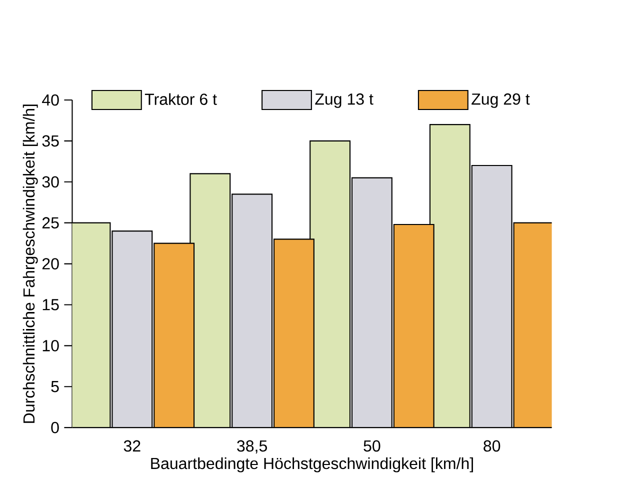 Image resolution: width=629 pixels, height=486 pixels. I want to click on legend-label: Zug 29 t, so click(501, 100).